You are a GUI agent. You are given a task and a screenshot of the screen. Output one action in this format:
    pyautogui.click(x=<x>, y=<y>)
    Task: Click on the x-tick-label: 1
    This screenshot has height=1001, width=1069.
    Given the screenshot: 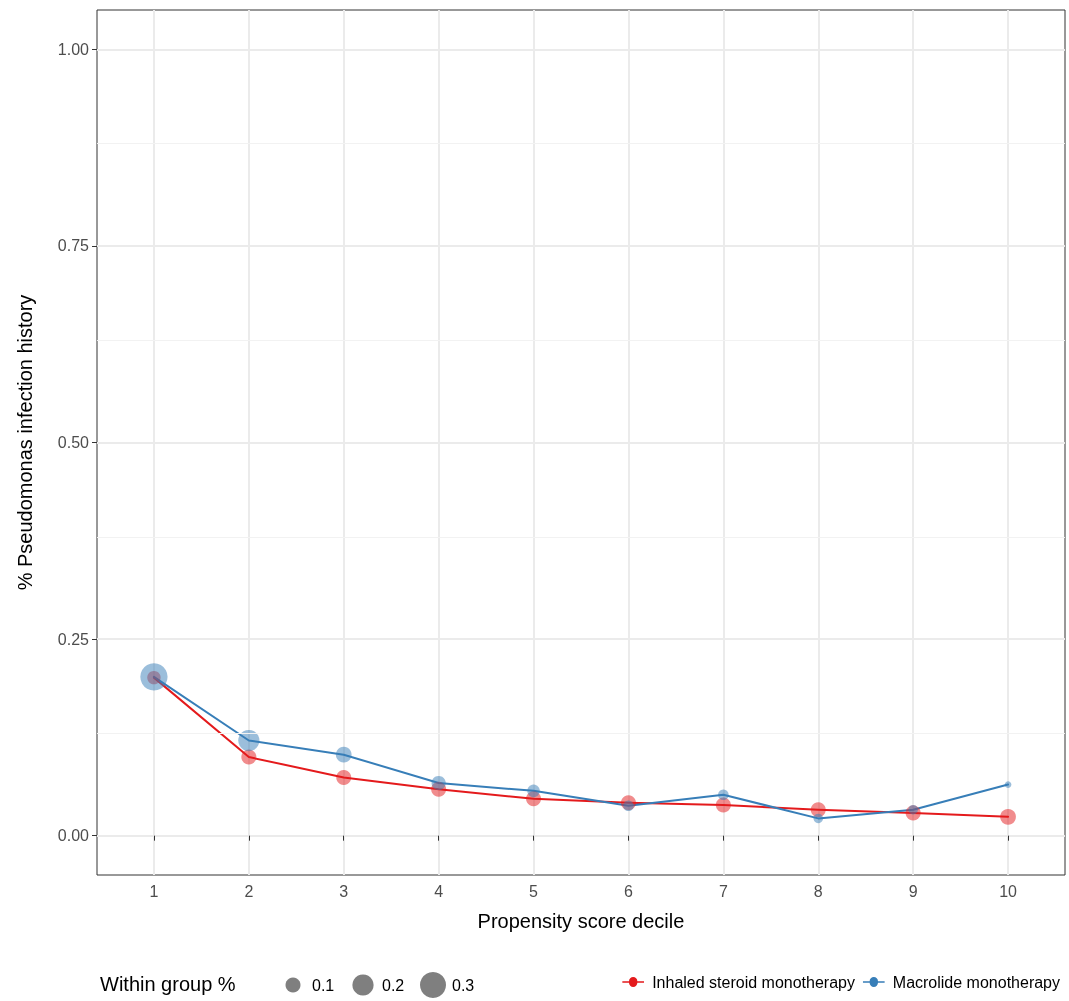 What is the action you would take?
    pyautogui.click(x=154, y=891)
    